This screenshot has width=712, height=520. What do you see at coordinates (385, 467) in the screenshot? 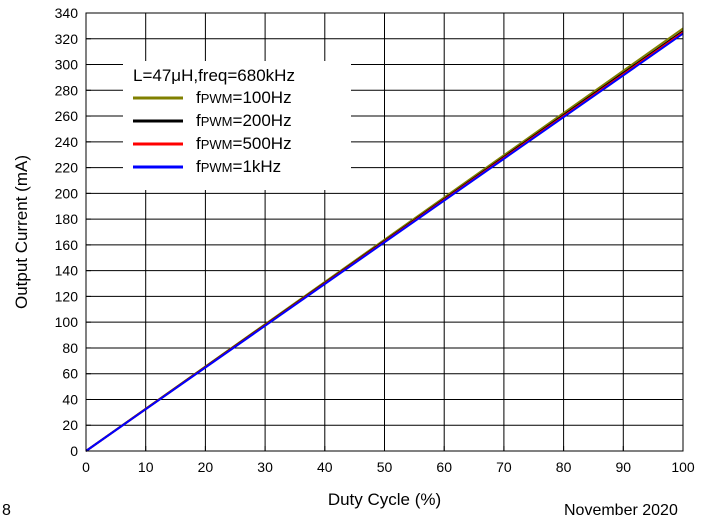
I see `x-tick-label: 50` at bounding box center [385, 467].